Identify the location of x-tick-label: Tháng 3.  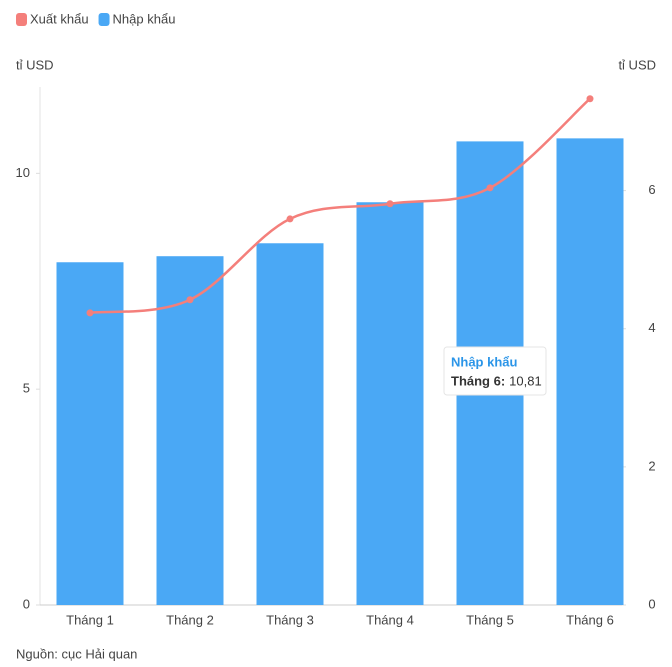
(290, 619).